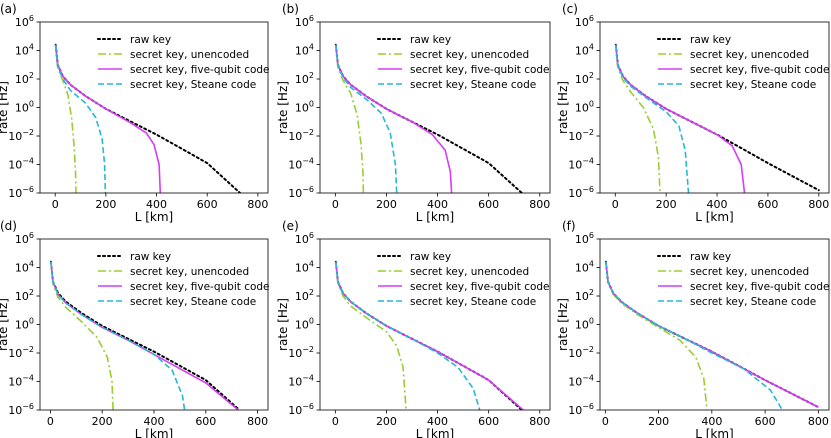  What do you see at coordinates (570, 9) in the screenshot?
I see `panel-label: (c)` at bounding box center [570, 9].